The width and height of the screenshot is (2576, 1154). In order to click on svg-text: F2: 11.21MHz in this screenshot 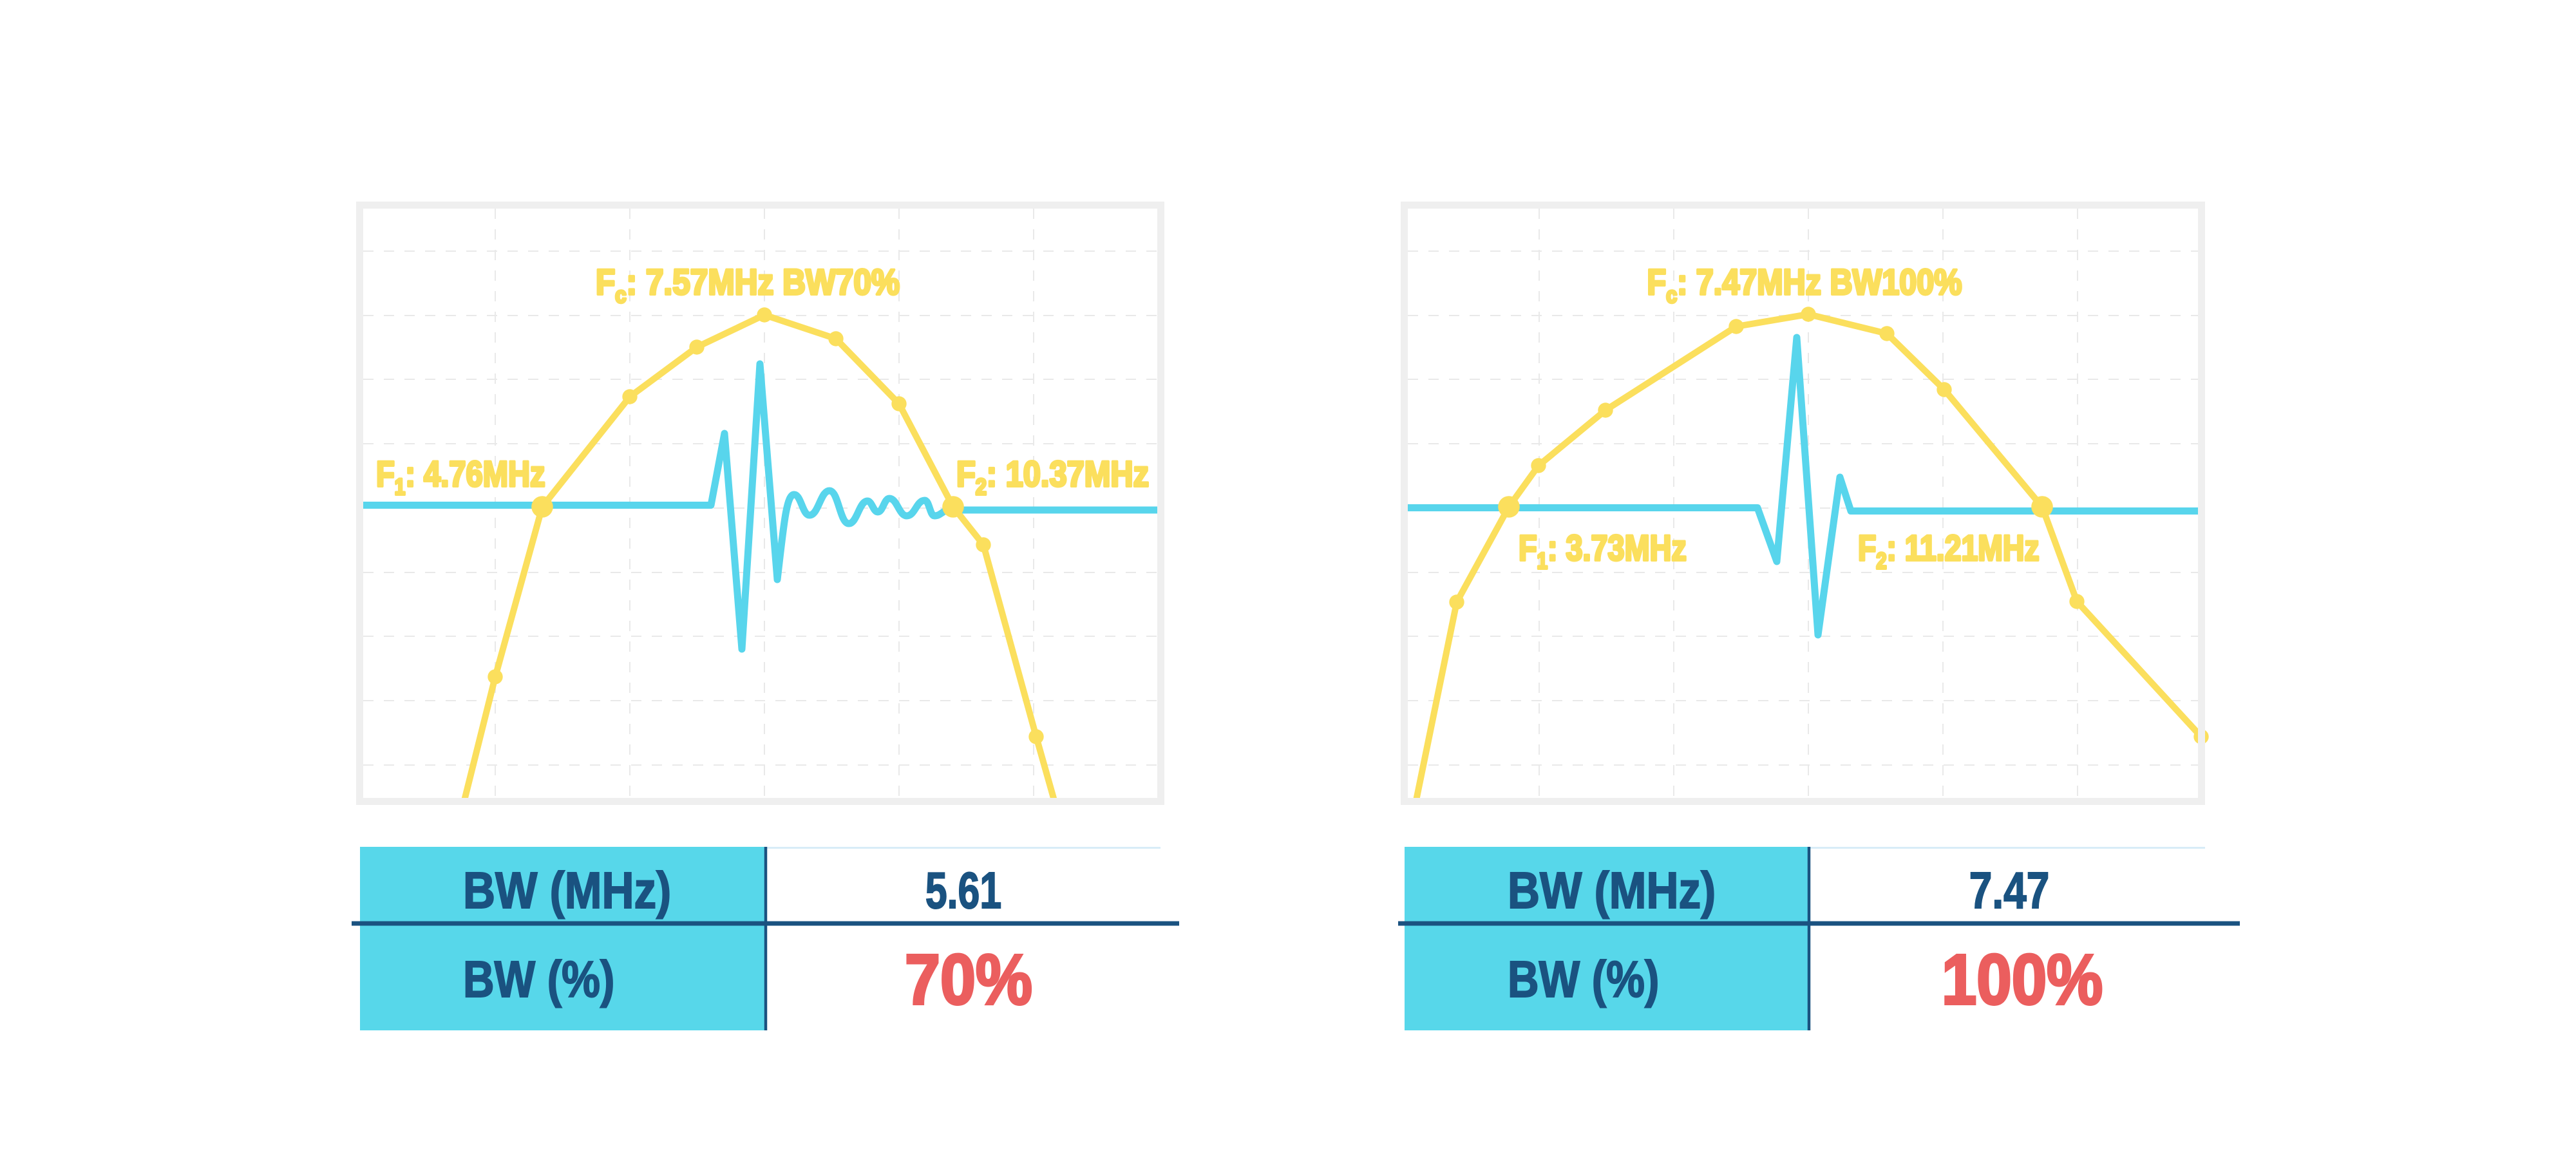, I will do `click(1949, 550)`.